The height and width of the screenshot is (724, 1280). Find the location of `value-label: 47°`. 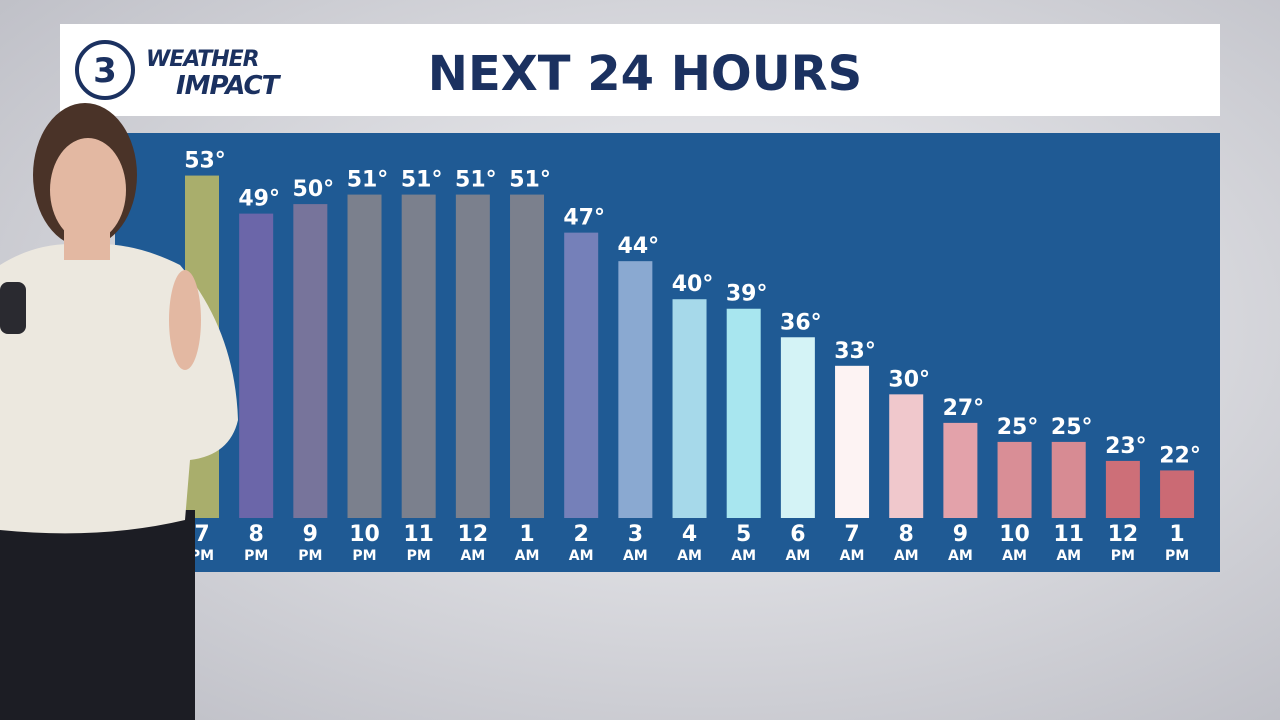

value-label: 47° is located at coordinates (584, 218).